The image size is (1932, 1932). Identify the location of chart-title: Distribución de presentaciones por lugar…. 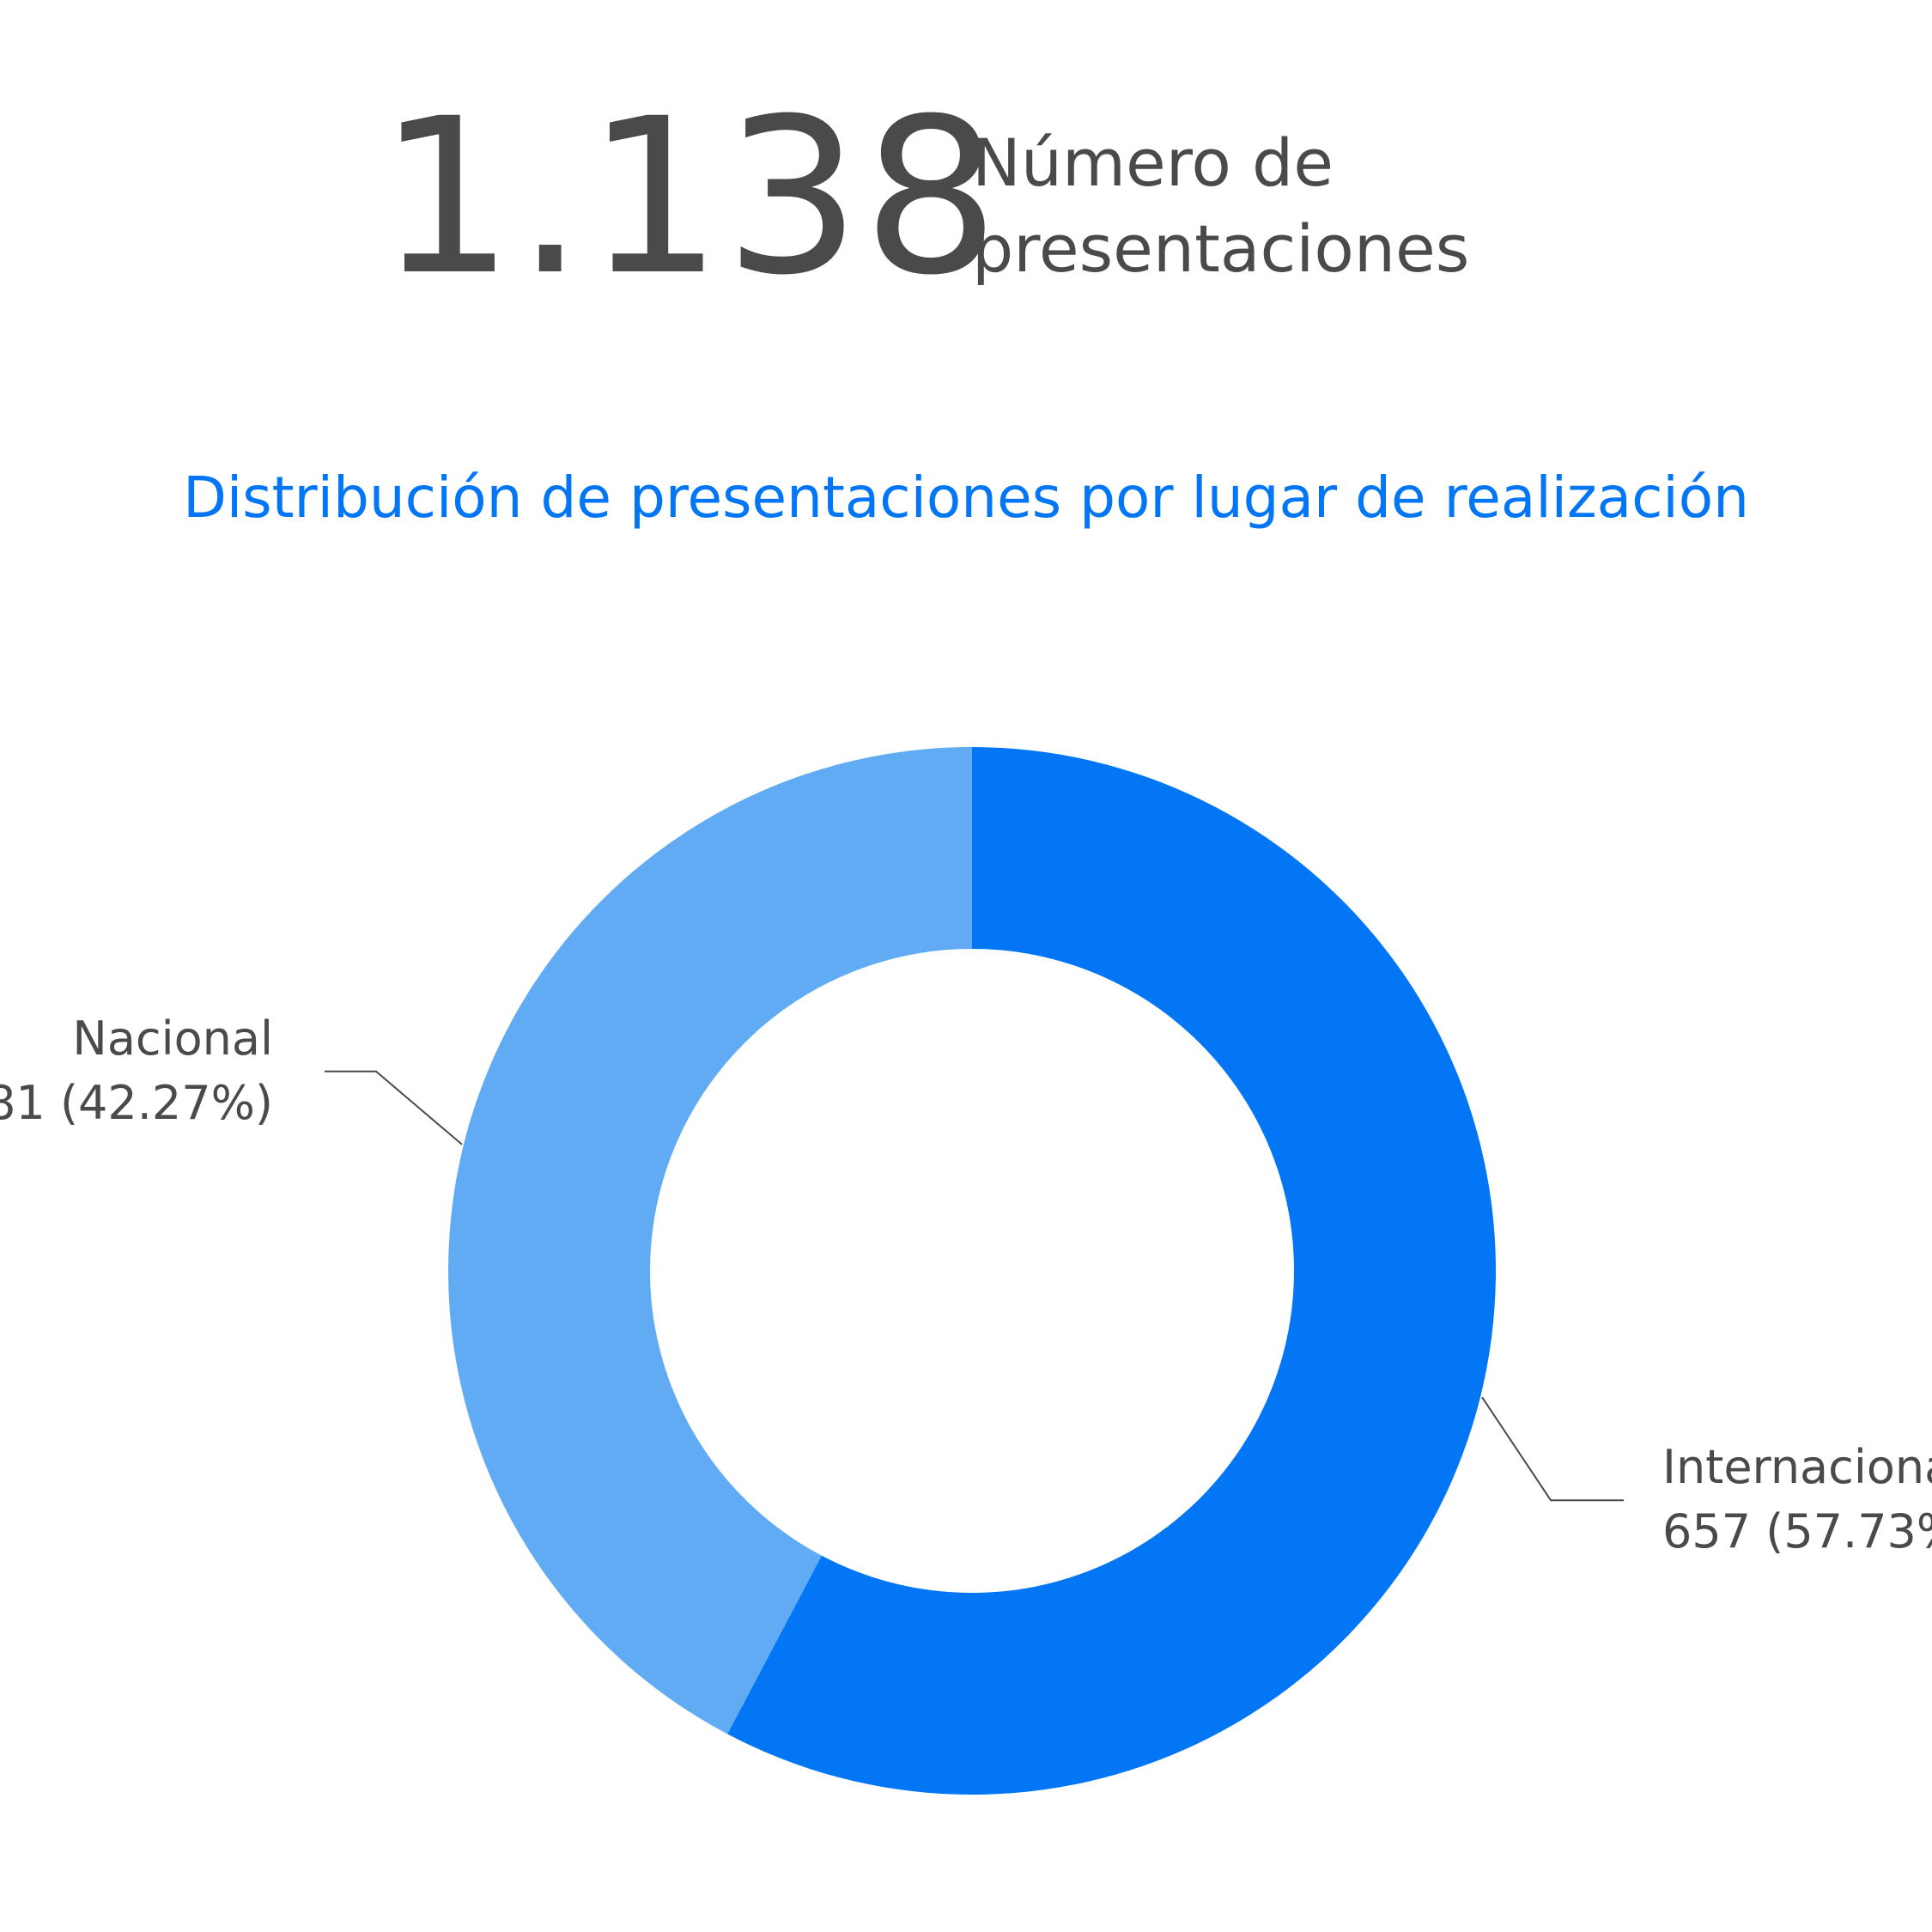
(966, 498).